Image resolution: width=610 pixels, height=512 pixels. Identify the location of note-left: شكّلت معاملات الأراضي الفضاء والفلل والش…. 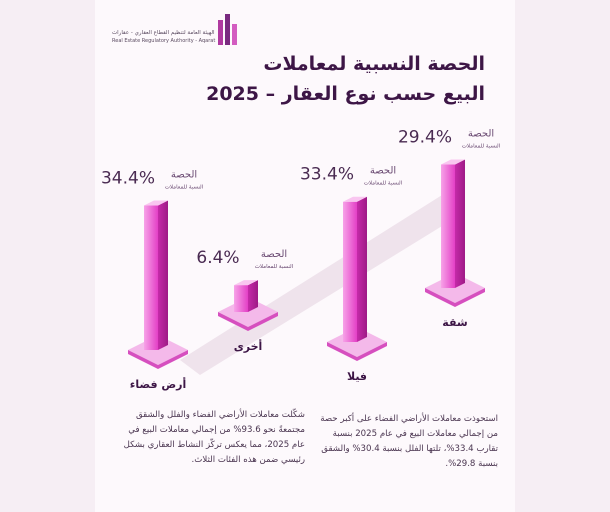
(214, 437).